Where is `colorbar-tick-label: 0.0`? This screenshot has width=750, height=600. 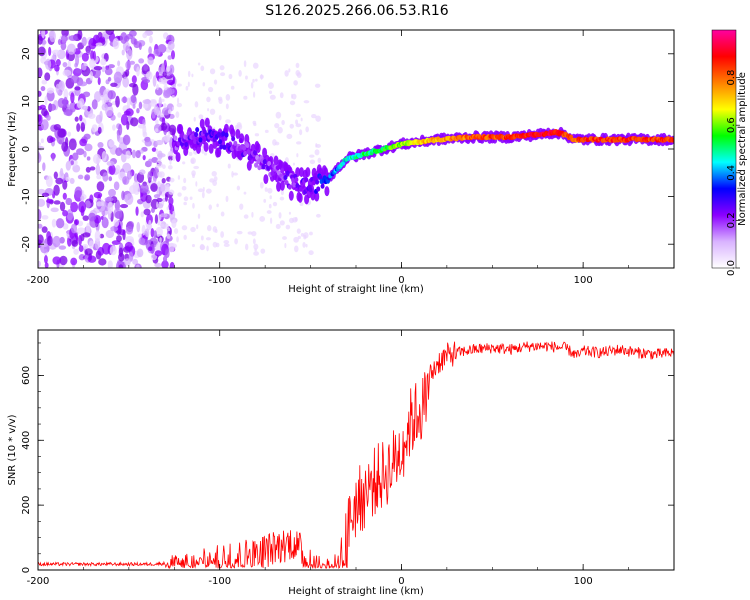 colorbar-tick-label: 0.0 is located at coordinates (731, 268).